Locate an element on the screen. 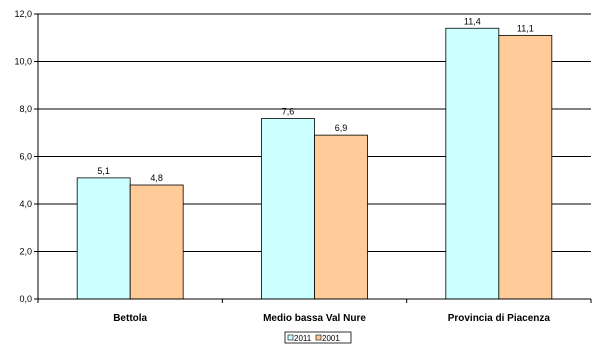 This screenshot has width=595, height=344. y-axis-tick-labels: 0,0 2,0 4,0 6,0 8,0 10,0 12,0 is located at coordinates (26, 156).